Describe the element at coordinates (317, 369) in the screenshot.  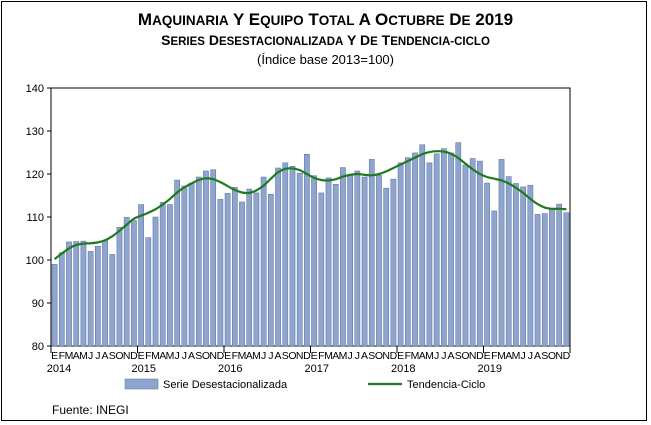
I see `x-year-label: 2017` at that location.